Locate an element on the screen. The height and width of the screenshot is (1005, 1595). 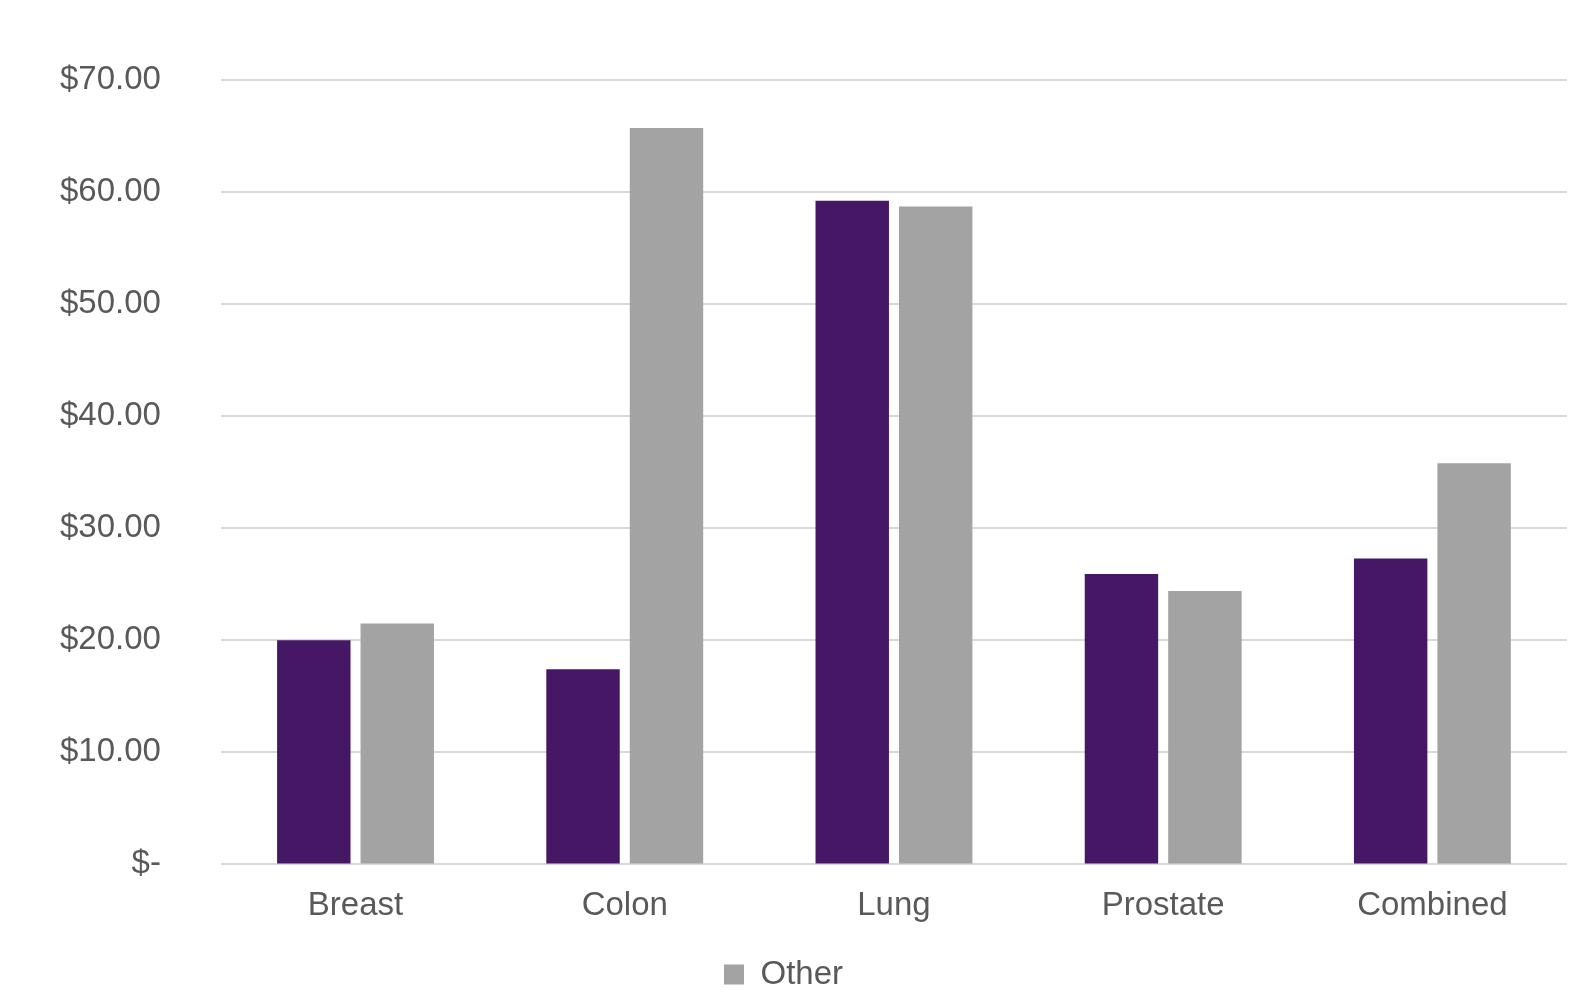
legend-label: Other is located at coordinates (802, 972).